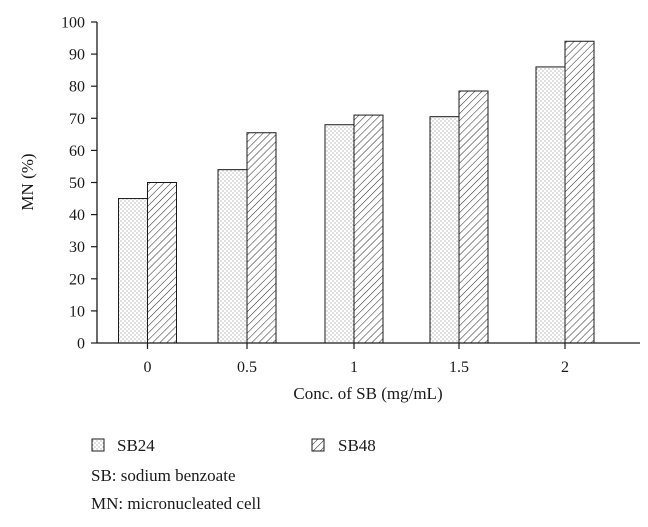 The image size is (648, 527). I want to click on x-tick-label: 1.5, so click(459, 367).